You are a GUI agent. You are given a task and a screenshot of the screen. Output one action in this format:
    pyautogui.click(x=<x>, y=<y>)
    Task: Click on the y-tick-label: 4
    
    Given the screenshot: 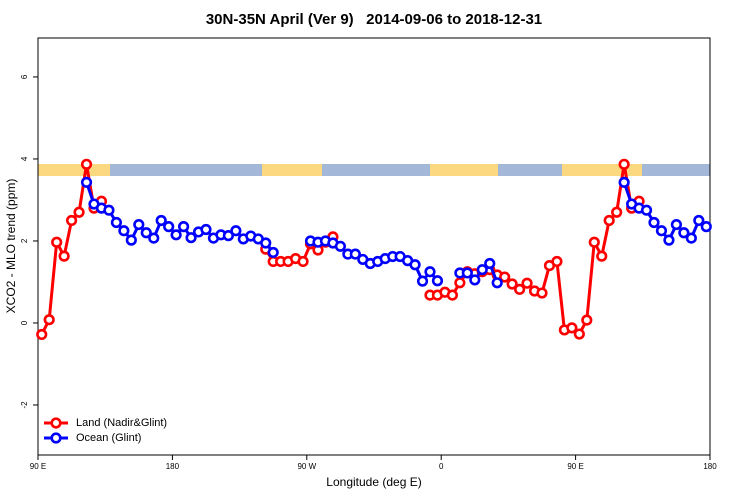 What is the action you would take?
    pyautogui.click(x=24, y=158)
    